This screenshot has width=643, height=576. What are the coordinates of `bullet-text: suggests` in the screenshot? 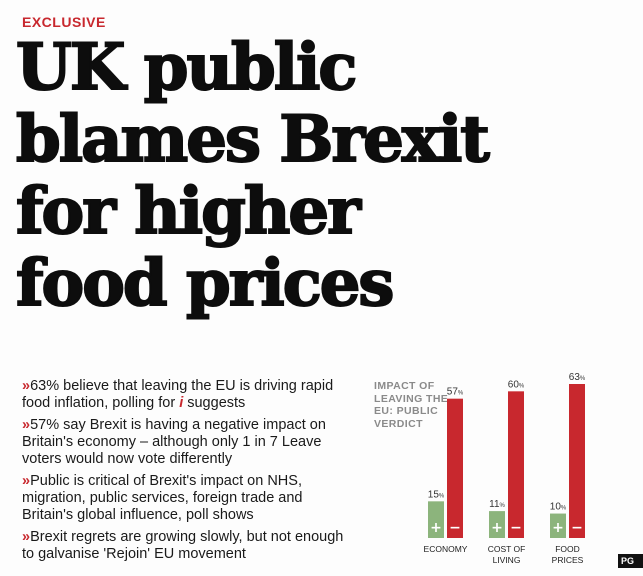 It's located at (214, 403).